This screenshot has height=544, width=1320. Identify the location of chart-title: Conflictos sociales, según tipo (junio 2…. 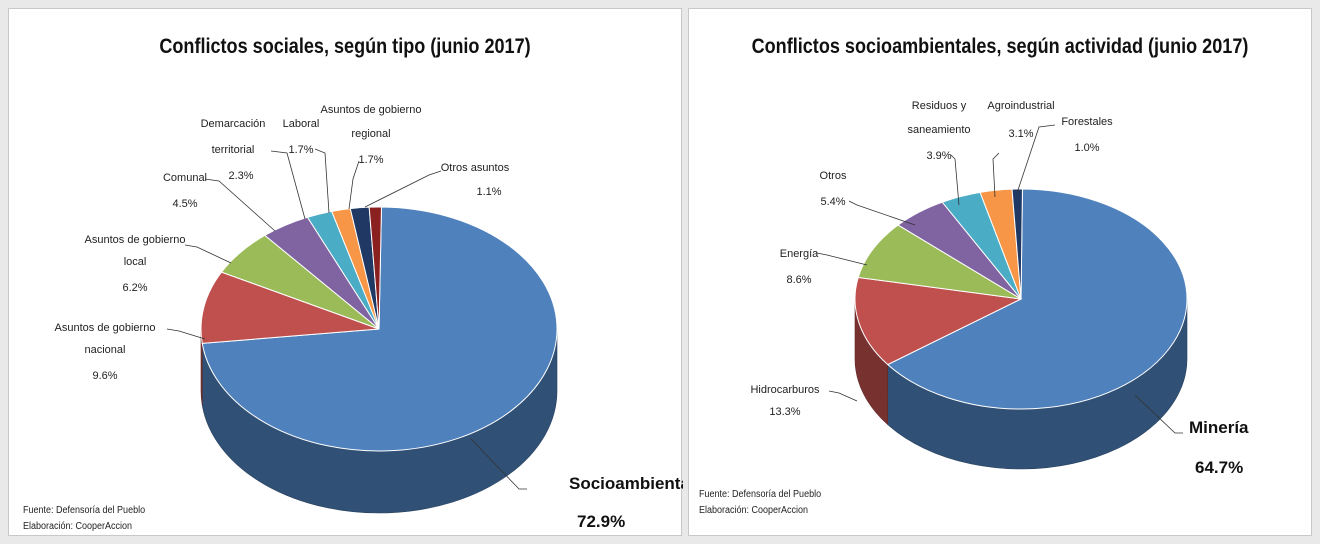
(345, 46).